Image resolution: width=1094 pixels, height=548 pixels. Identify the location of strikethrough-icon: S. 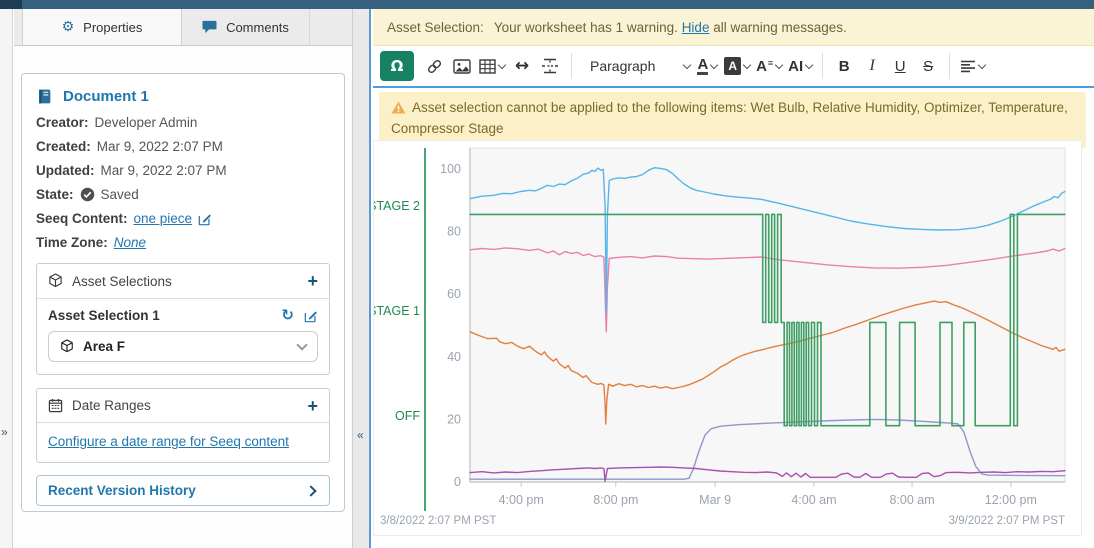
(928, 66).